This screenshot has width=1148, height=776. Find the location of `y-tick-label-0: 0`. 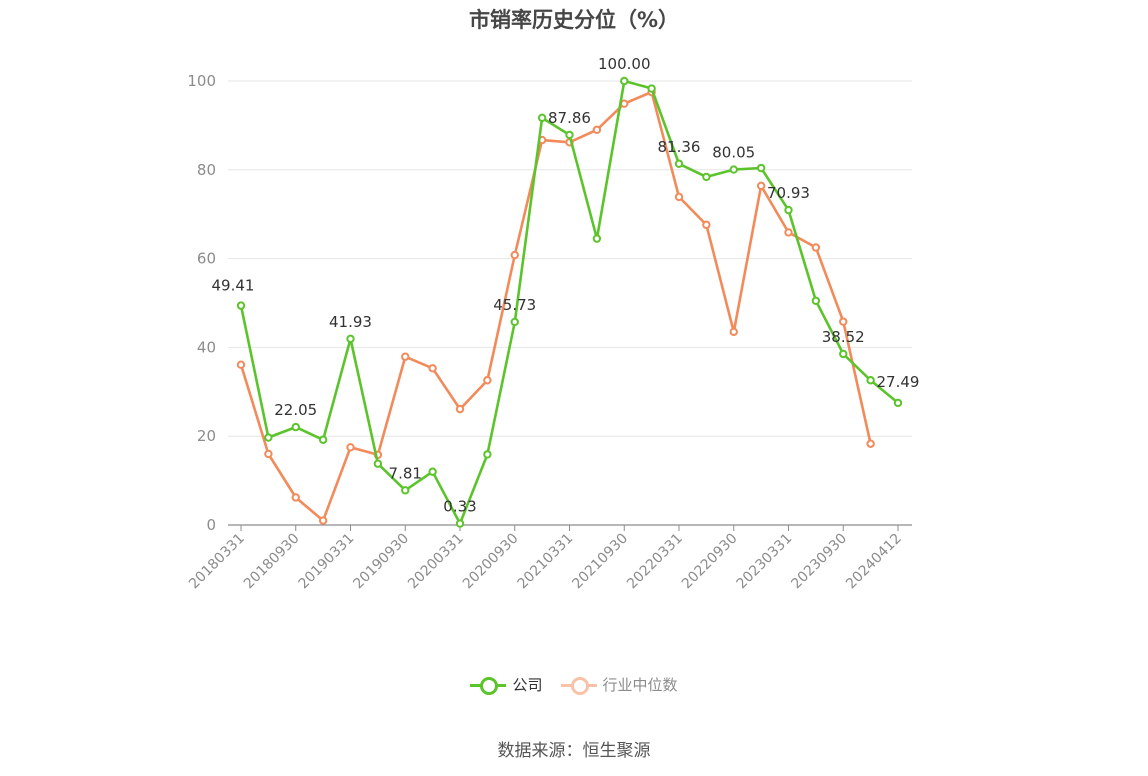

y-tick-label-0: 0 is located at coordinates (211, 525).